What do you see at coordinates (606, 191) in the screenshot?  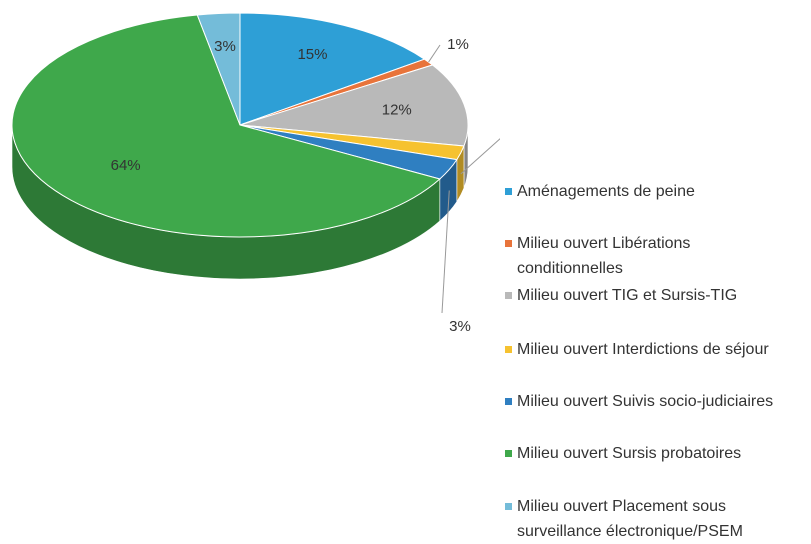 I see `legend-label: Aménagements de peine` at bounding box center [606, 191].